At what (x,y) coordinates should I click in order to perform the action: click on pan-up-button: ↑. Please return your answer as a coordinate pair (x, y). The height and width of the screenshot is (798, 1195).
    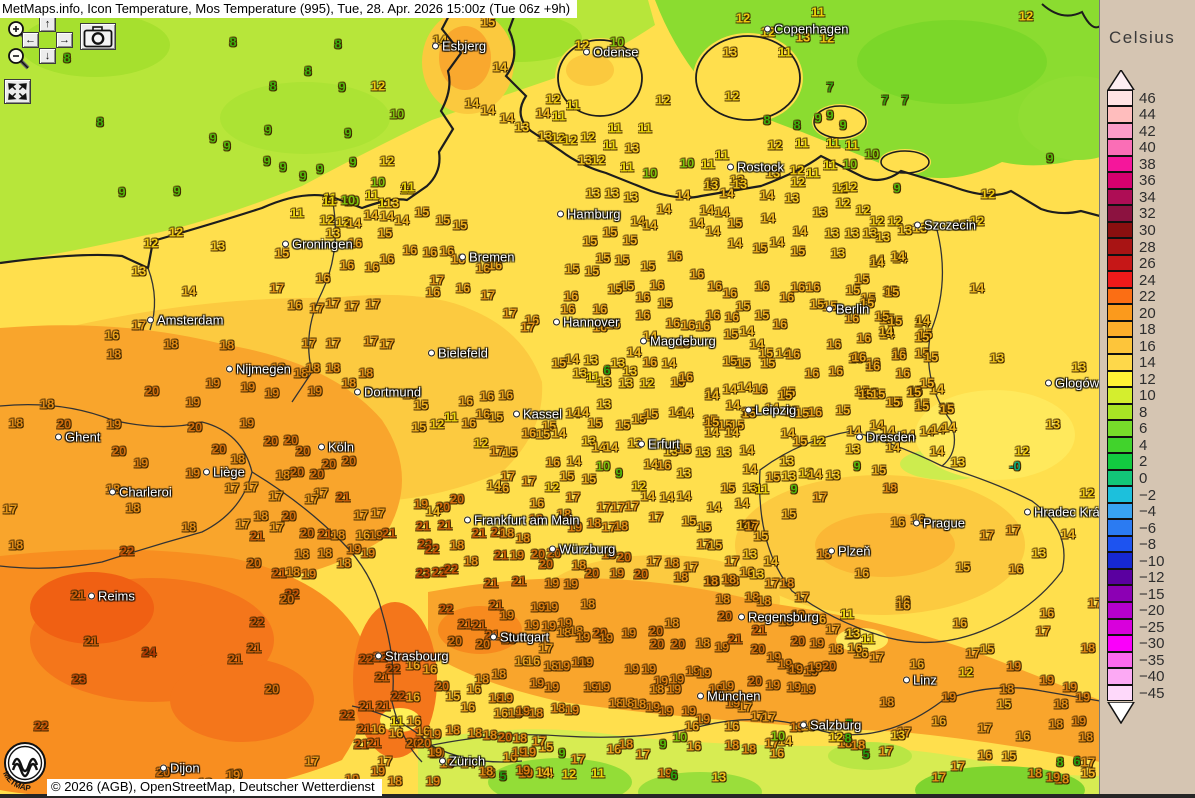
    Looking at the image, I should click on (47, 24).